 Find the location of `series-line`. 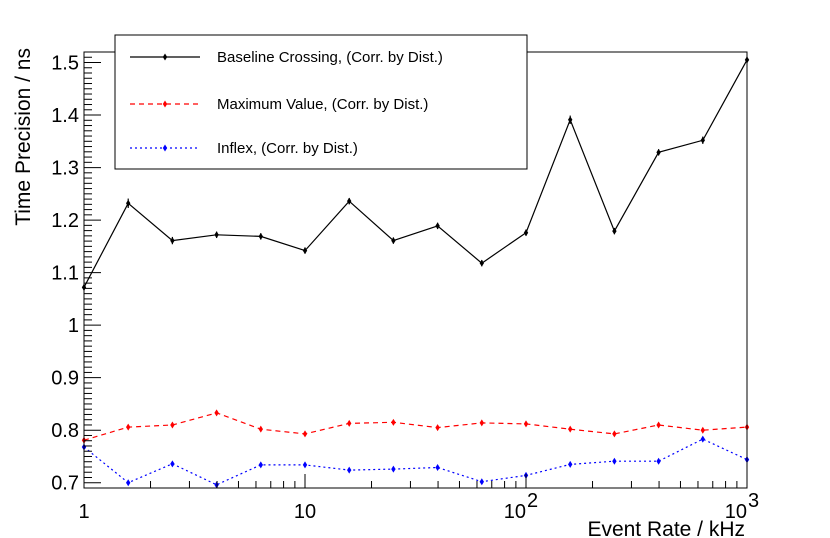

series-line is located at coordinates (415, 426).